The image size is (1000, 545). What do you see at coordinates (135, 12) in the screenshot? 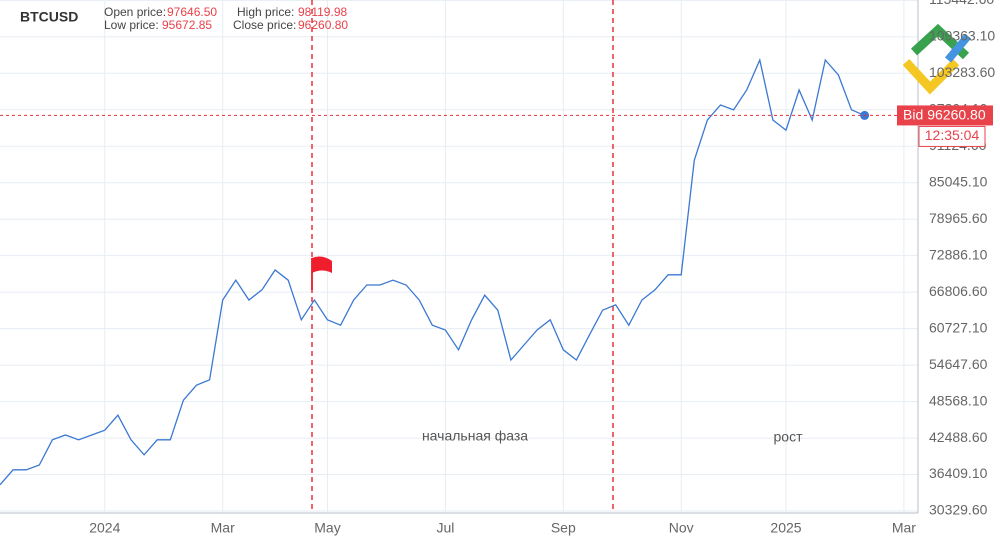
I see `info-label: Open price:` at bounding box center [135, 12].